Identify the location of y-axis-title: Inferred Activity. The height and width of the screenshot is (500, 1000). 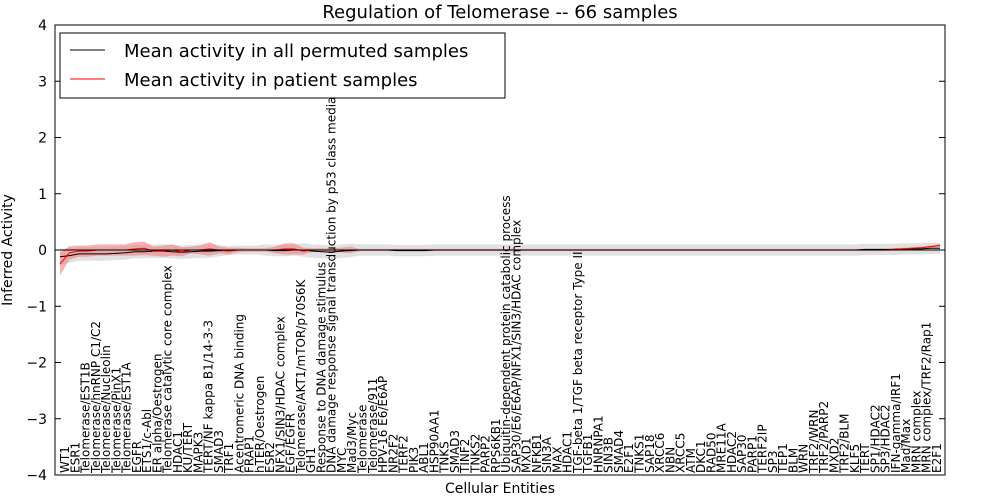
(8, 250).